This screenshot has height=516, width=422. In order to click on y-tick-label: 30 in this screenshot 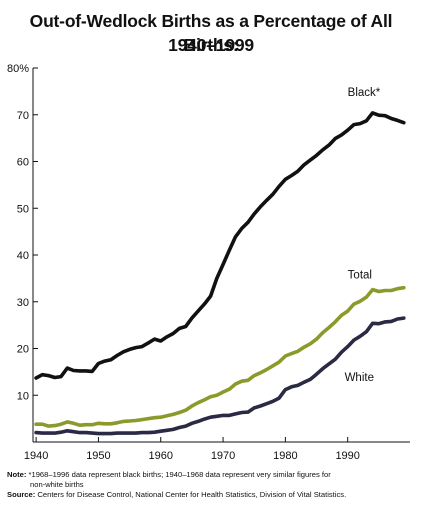, I will do `click(23, 303)`.